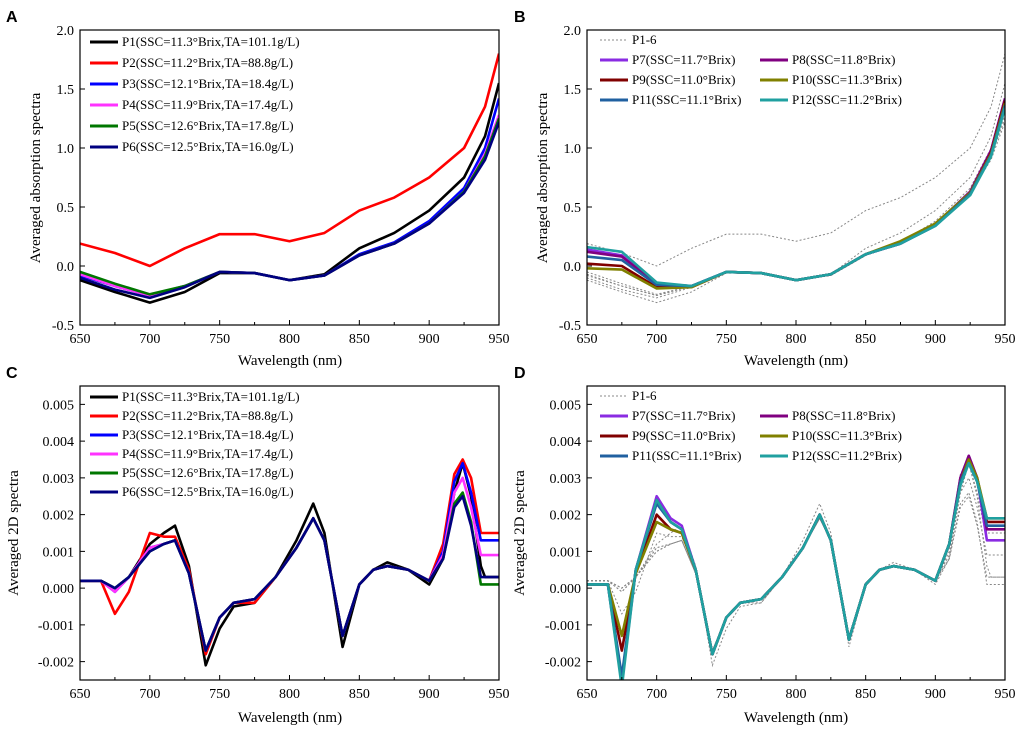 The height and width of the screenshot is (740, 1021). What do you see at coordinates (59, 516) in the screenshot?
I see `y-tick-label: 0.002` at bounding box center [59, 516].